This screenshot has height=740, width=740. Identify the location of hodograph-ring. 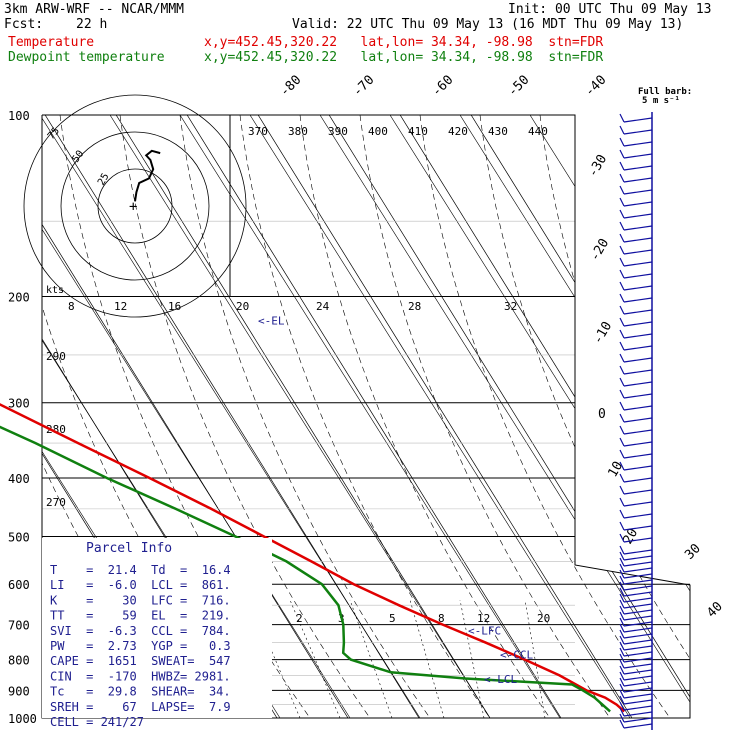
(135, 206).